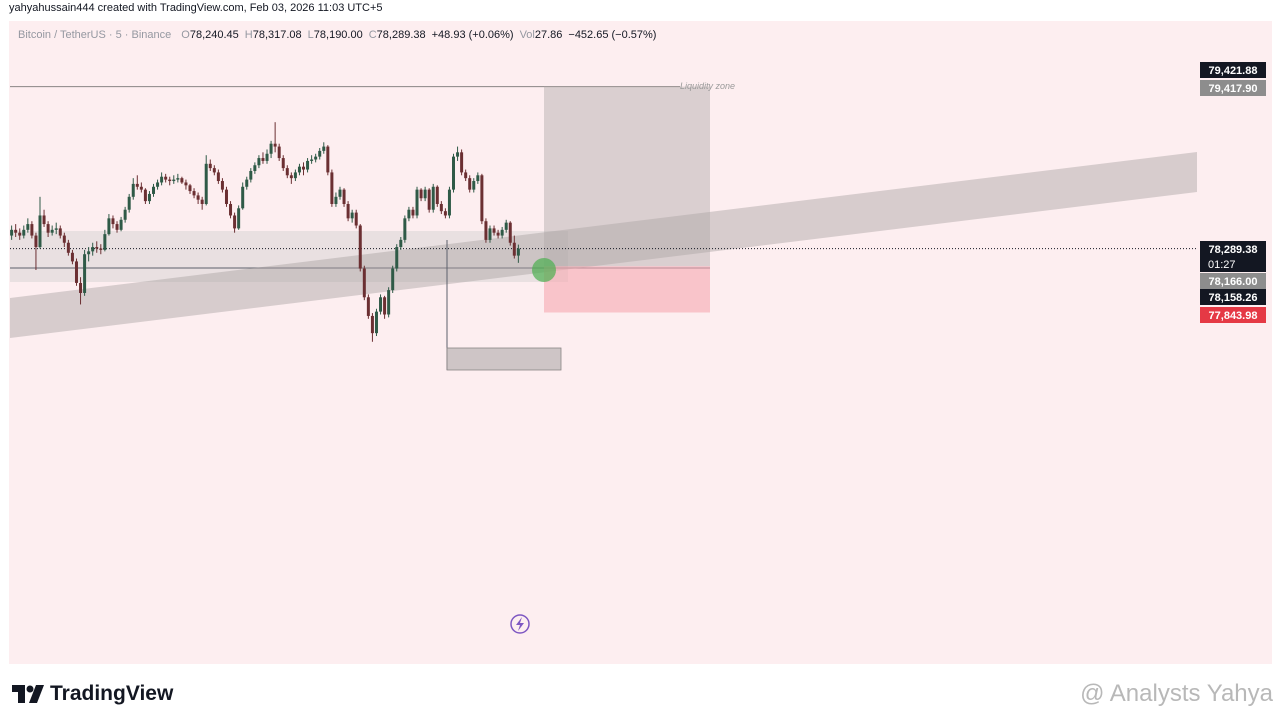 The image size is (1281, 720). I want to click on small-box, so click(504, 359).